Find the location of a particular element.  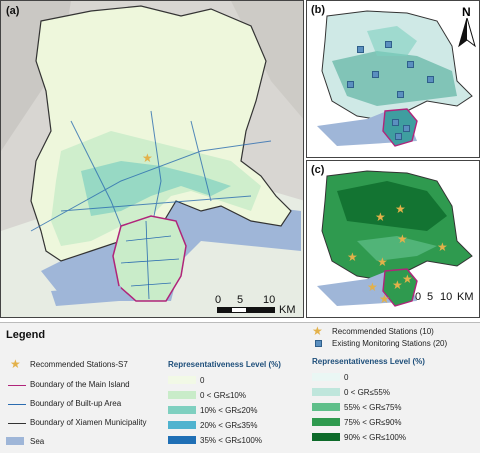

level-c-label-1: 0 < GR≤55% is located at coordinates (367, 392).